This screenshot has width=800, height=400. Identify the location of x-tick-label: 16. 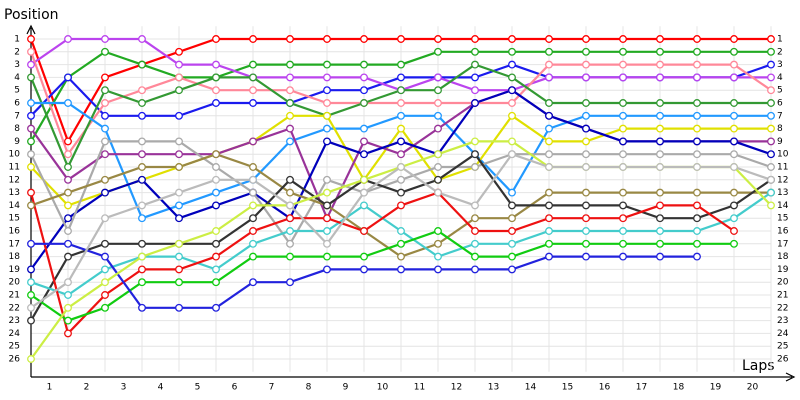
(605, 388).